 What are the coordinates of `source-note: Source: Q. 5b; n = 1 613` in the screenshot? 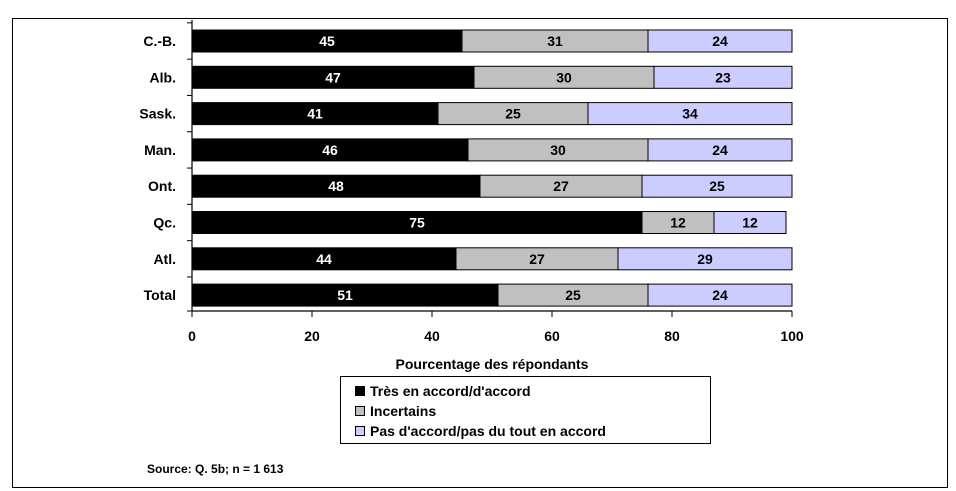 It's located at (215, 469).